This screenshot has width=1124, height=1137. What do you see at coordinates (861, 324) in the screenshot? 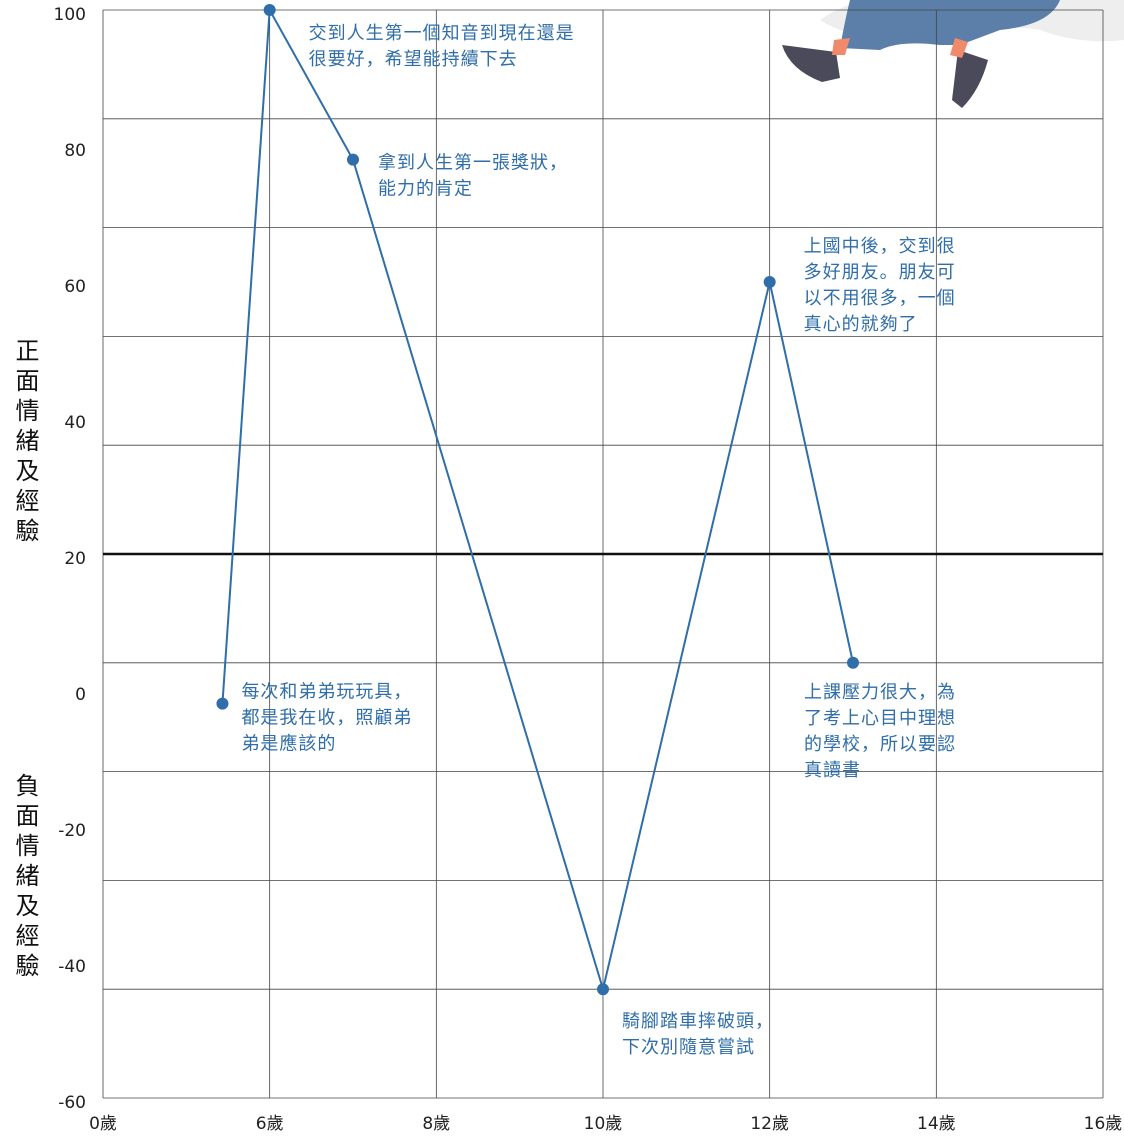
I see `annotation: 真心的就夠了` at bounding box center [861, 324].